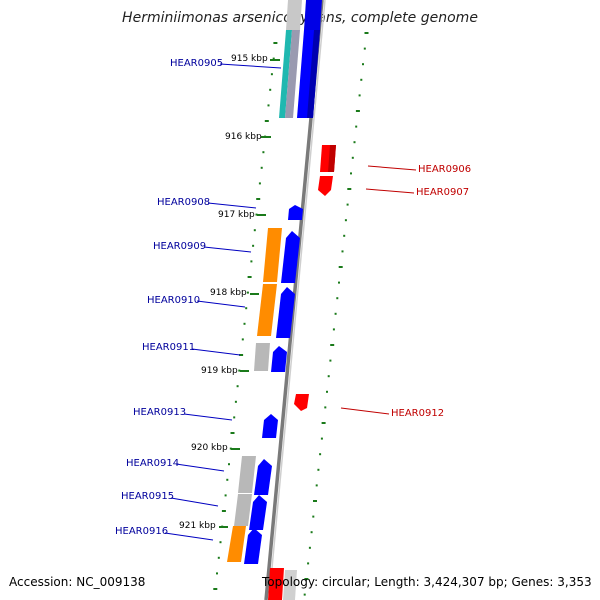 This screenshot has height=600, width=600. What do you see at coordinates (444, 169) in the screenshot?
I see `gene-label-hear0906: HEAR0906` at bounding box center [444, 169].